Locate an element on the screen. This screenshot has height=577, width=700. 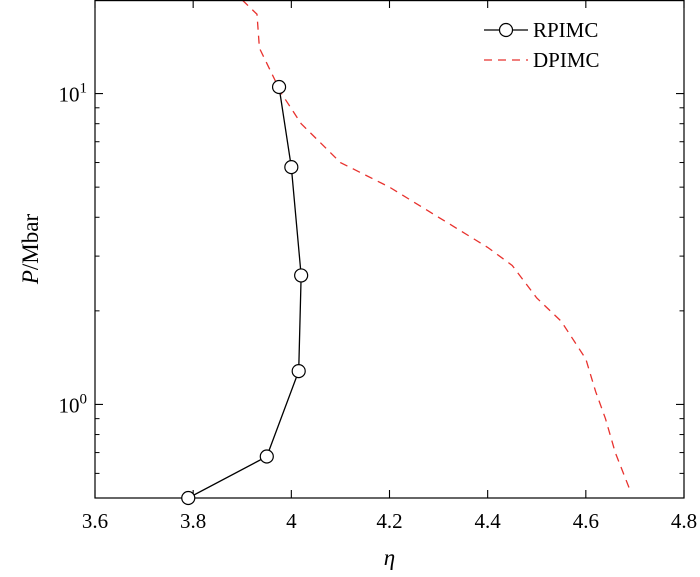
y-axis-label: P/Mbar is located at coordinates (30, 250).